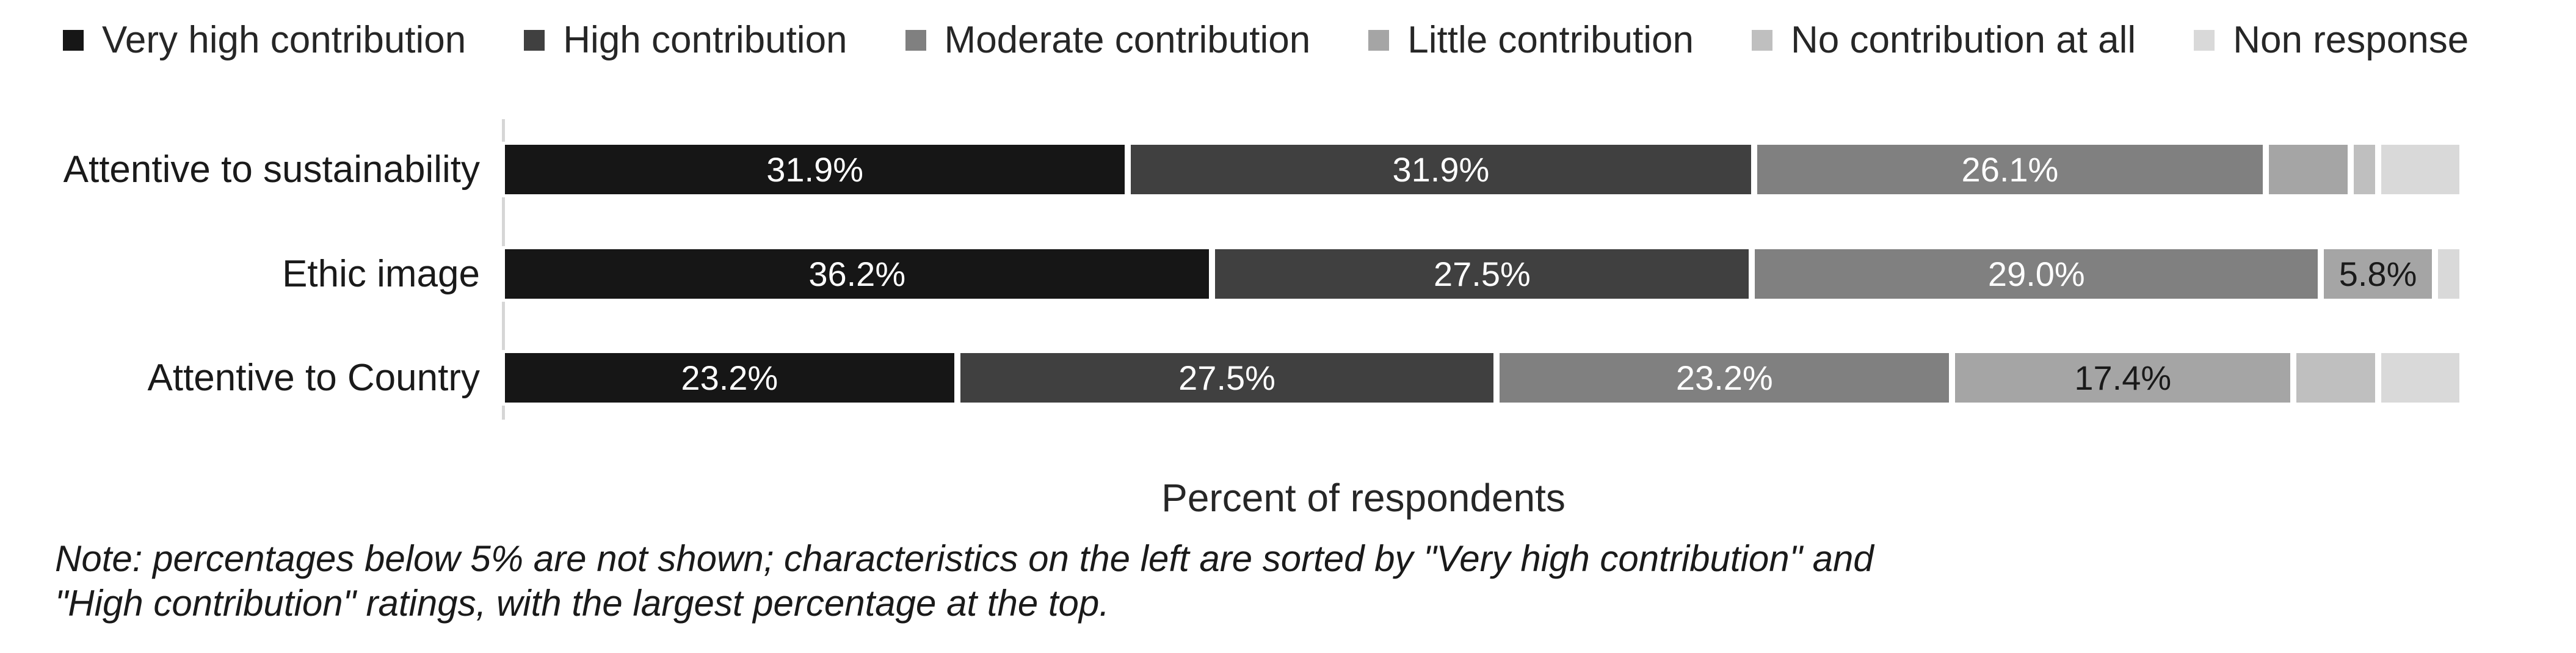 This screenshot has height=653, width=2576. What do you see at coordinates (1963, 40) in the screenshot?
I see `legend-label: No contribution at all` at bounding box center [1963, 40].